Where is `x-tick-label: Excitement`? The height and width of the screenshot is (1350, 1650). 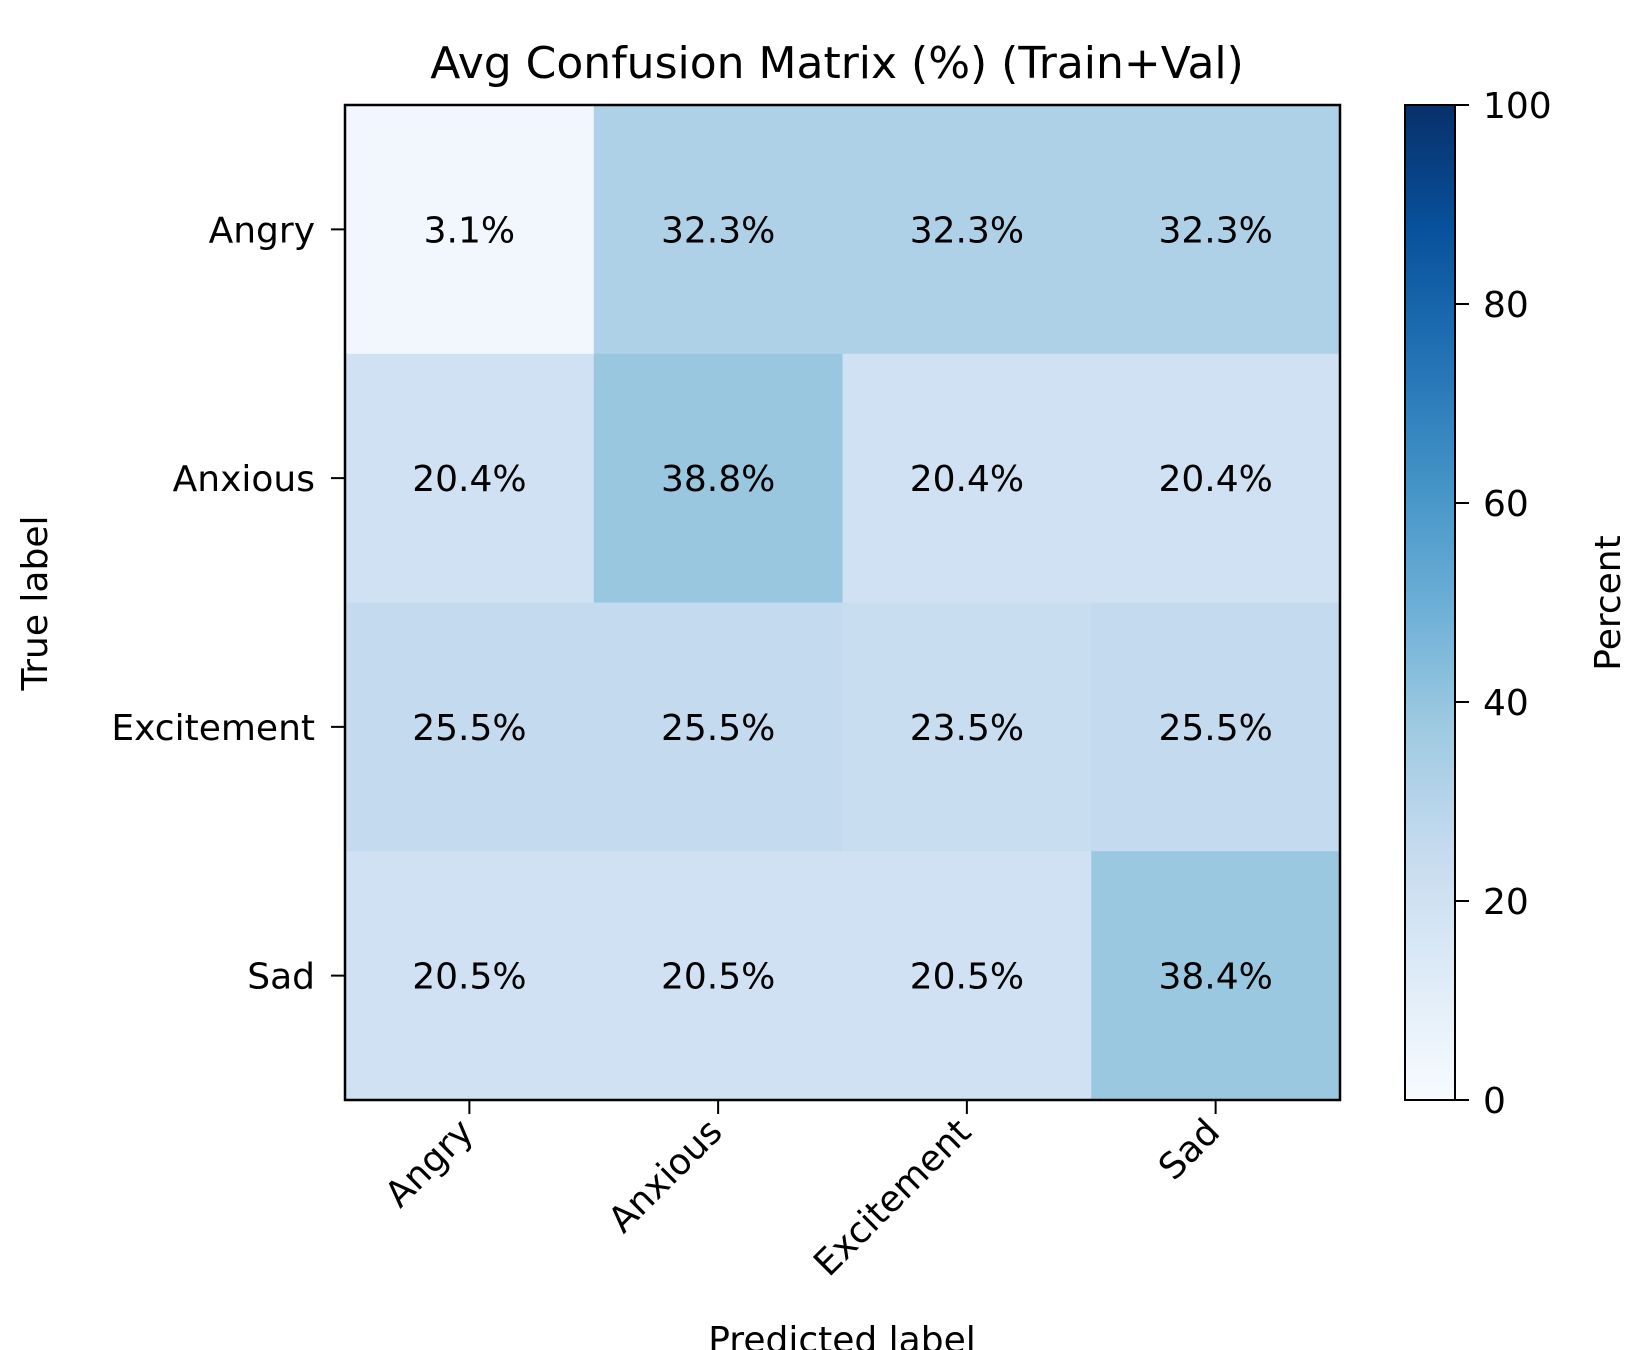 x-tick-label: Excitement is located at coordinates (892, 1197).